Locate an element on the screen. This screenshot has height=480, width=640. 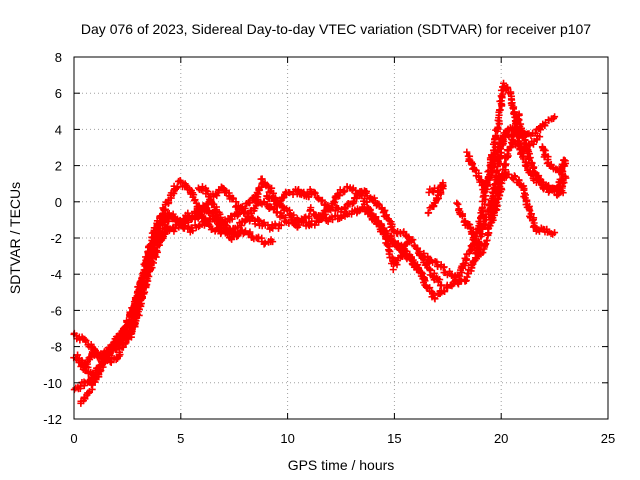
y-tick-label: -6 is located at coordinates (56, 310).